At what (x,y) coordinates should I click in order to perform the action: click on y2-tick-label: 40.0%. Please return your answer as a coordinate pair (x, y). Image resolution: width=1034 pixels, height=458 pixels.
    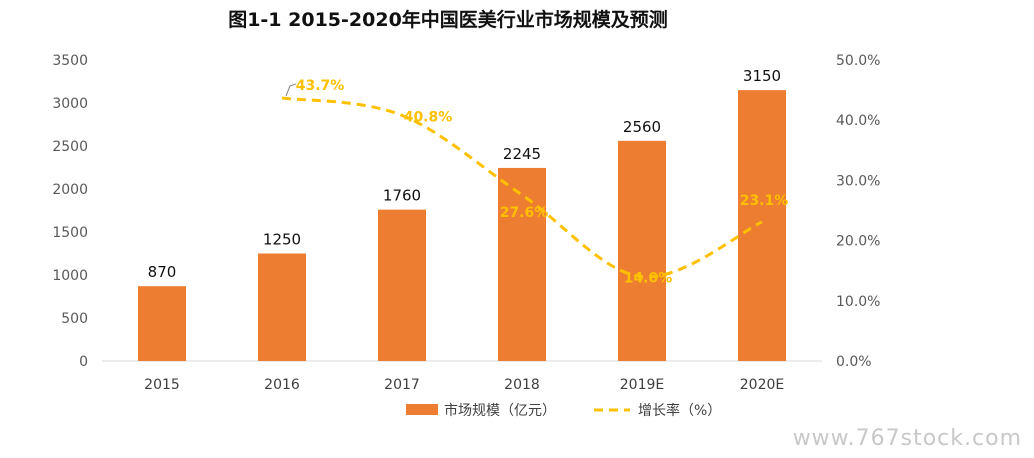
    Looking at the image, I should click on (858, 121).